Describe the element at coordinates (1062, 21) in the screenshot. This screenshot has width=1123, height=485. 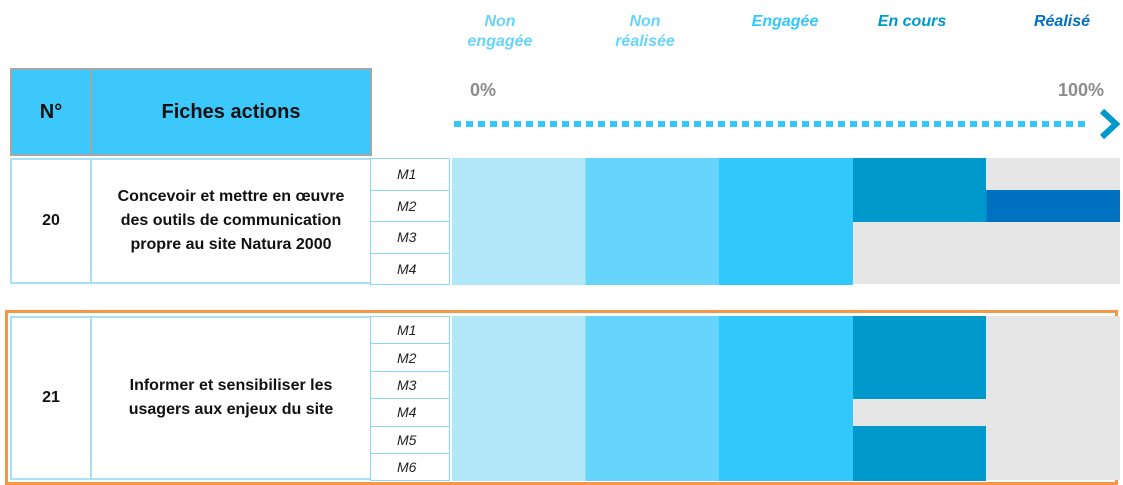
I see `stage-label: Réalisé` at that location.